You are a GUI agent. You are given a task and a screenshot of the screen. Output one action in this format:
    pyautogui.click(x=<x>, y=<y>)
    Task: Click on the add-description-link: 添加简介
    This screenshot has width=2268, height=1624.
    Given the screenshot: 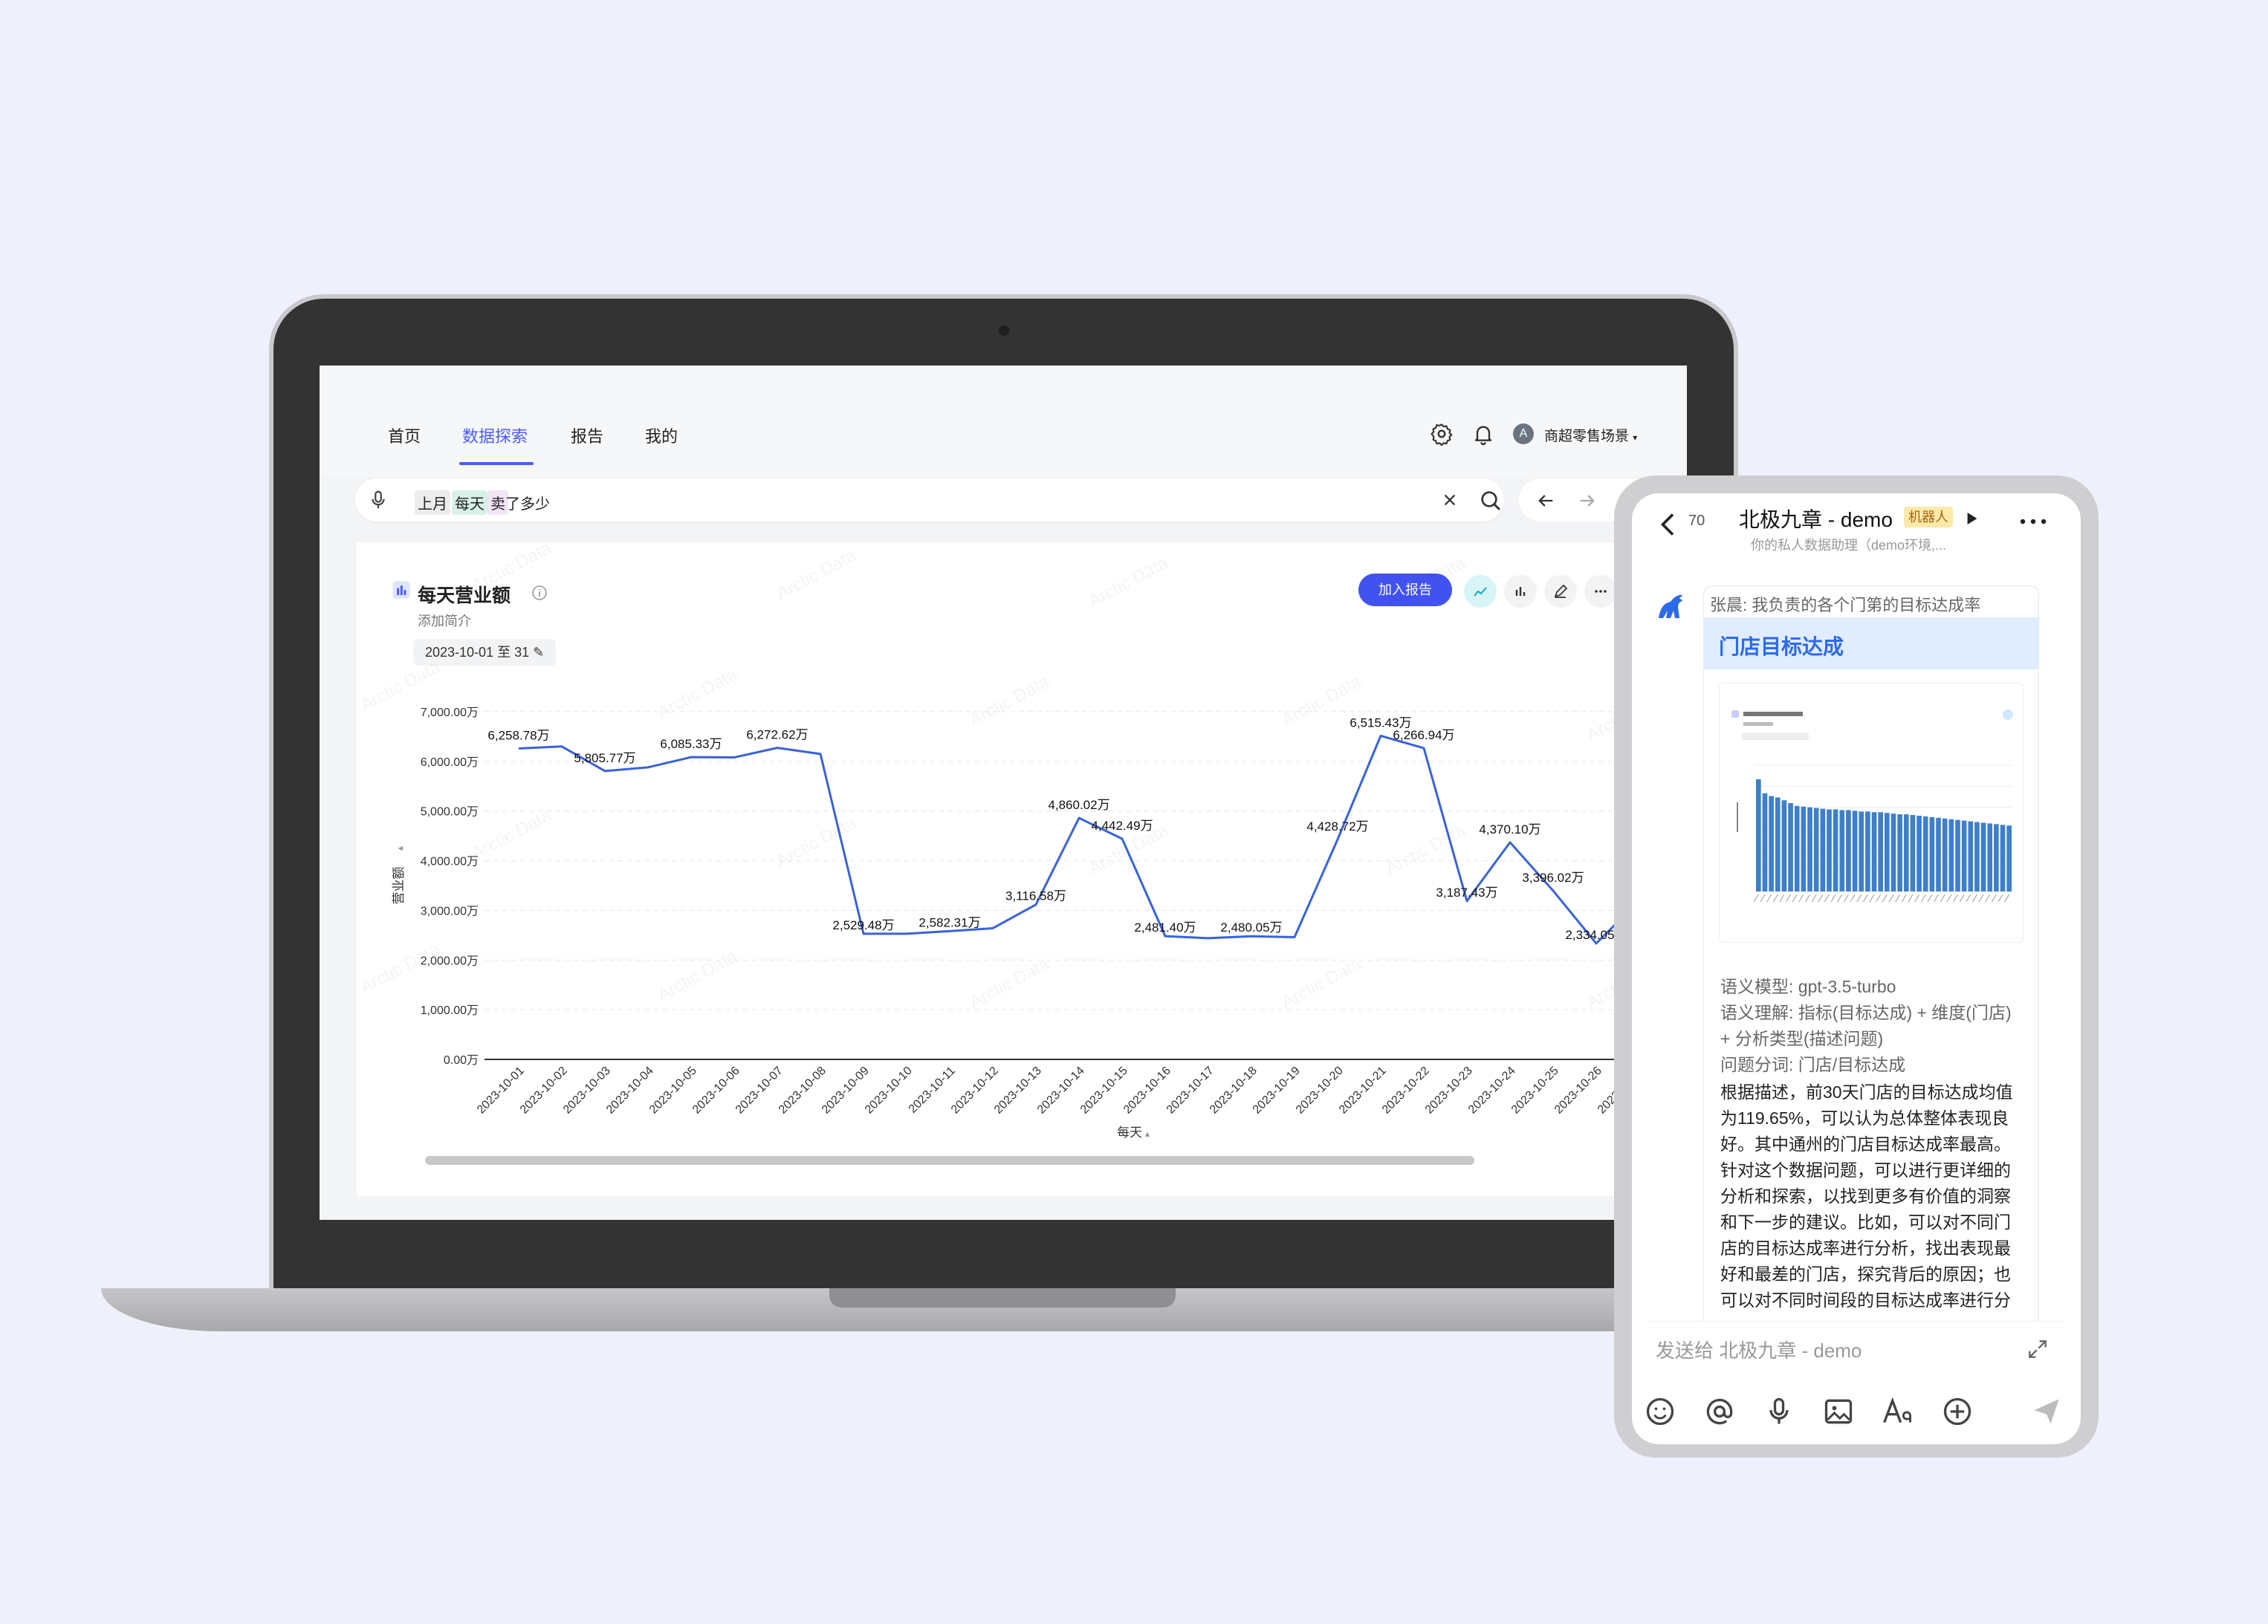 What is the action you would take?
    pyautogui.click(x=444, y=621)
    